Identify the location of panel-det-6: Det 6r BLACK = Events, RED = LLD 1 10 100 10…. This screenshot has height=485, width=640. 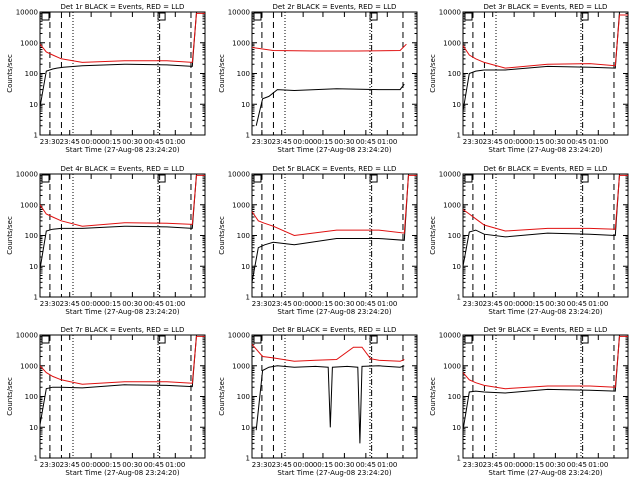
(529, 240).